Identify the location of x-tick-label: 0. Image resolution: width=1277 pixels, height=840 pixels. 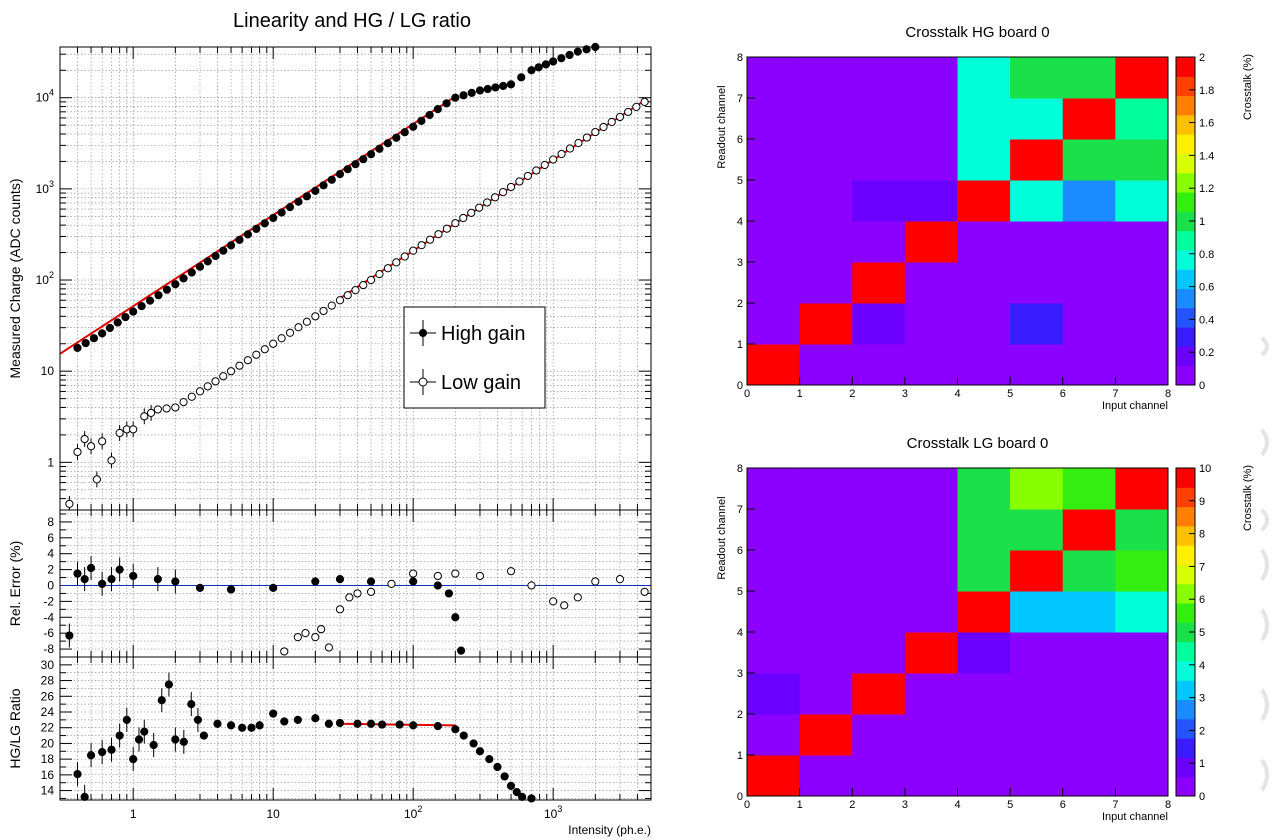
(747, 805).